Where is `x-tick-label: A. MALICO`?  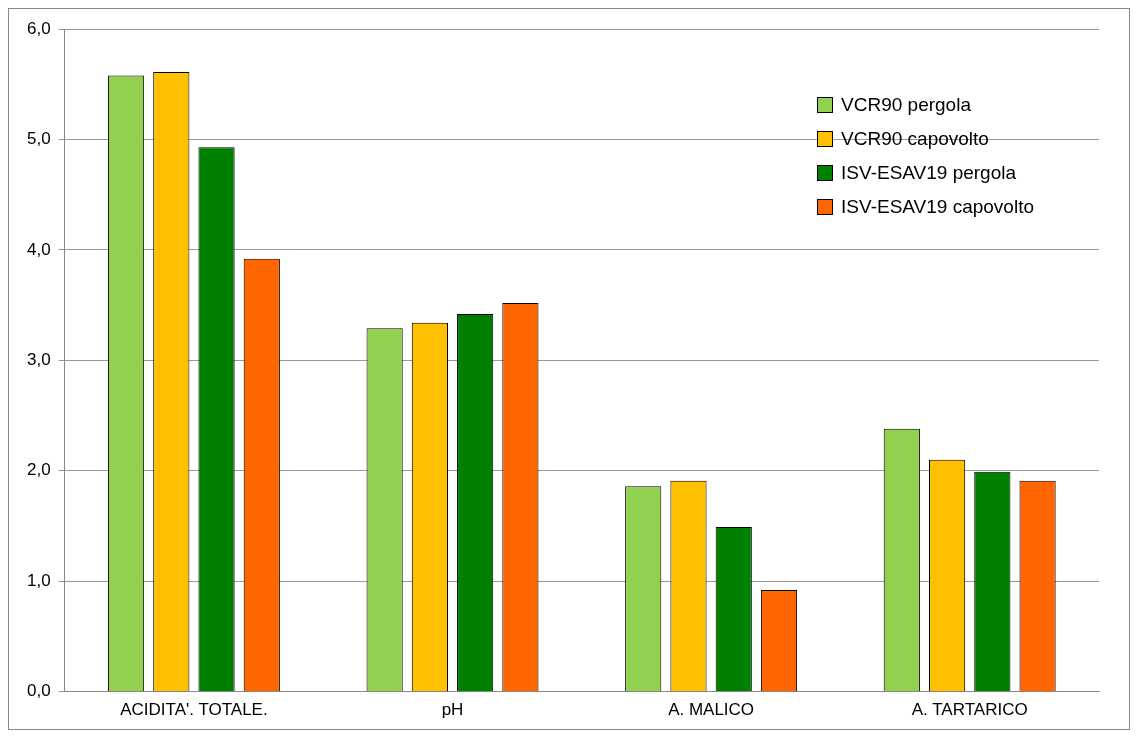
x-tick-label: A. MALICO is located at coordinates (711, 710).